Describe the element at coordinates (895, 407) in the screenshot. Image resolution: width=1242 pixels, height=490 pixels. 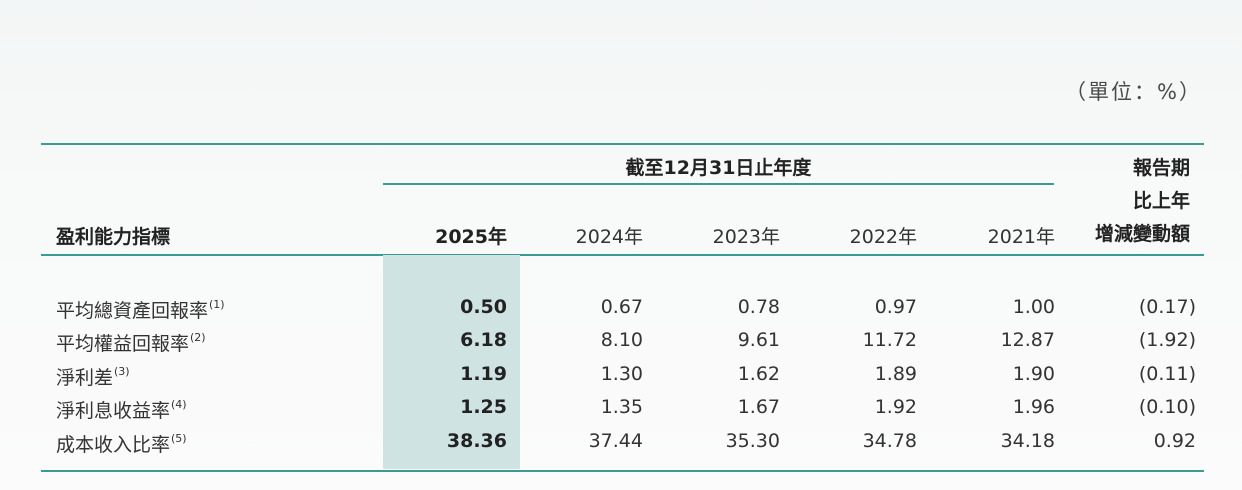
I see `value-cell: 1.92` at that location.